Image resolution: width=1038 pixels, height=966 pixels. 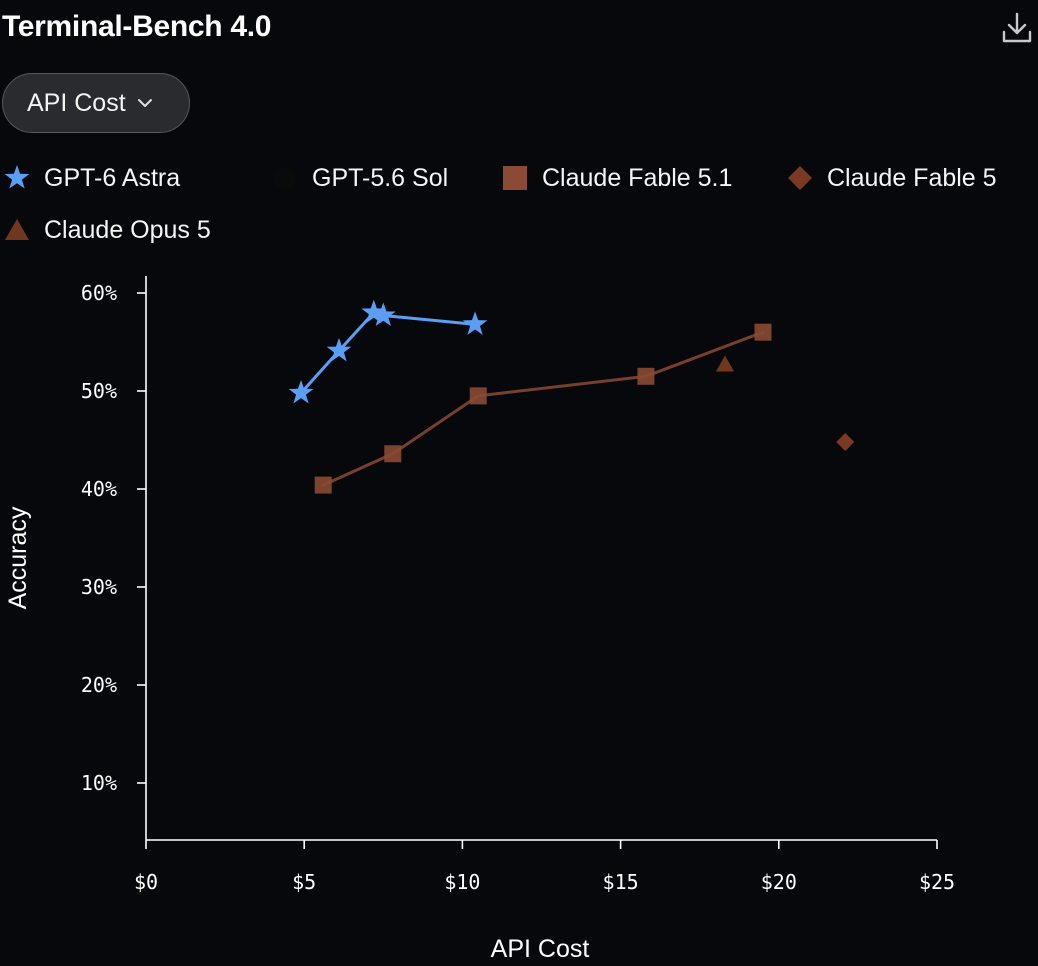 I want to click on circle-icon, so click(x=285, y=178).